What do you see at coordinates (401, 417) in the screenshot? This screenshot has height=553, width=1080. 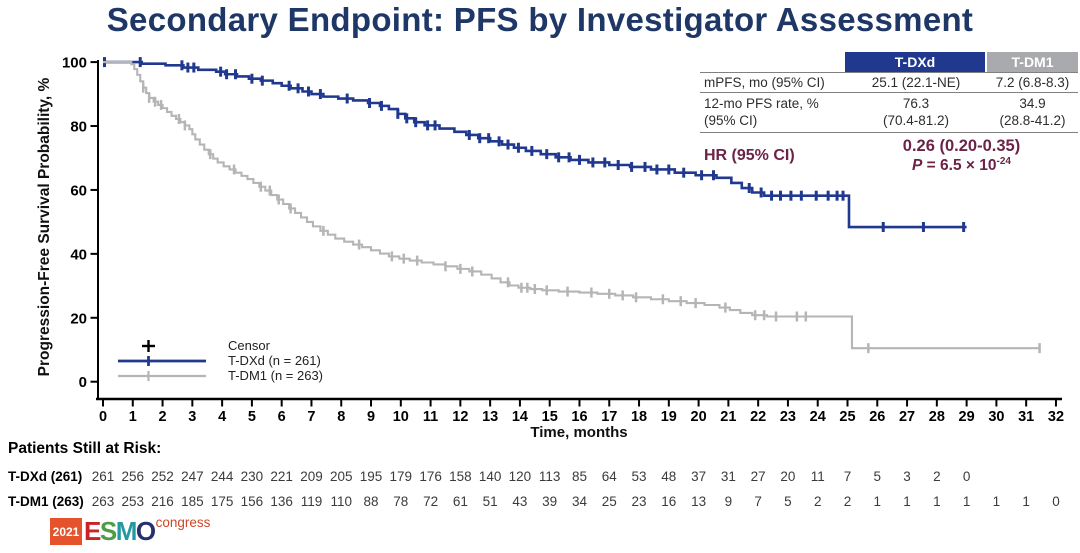 I see `svg-text: 10` at bounding box center [401, 417].